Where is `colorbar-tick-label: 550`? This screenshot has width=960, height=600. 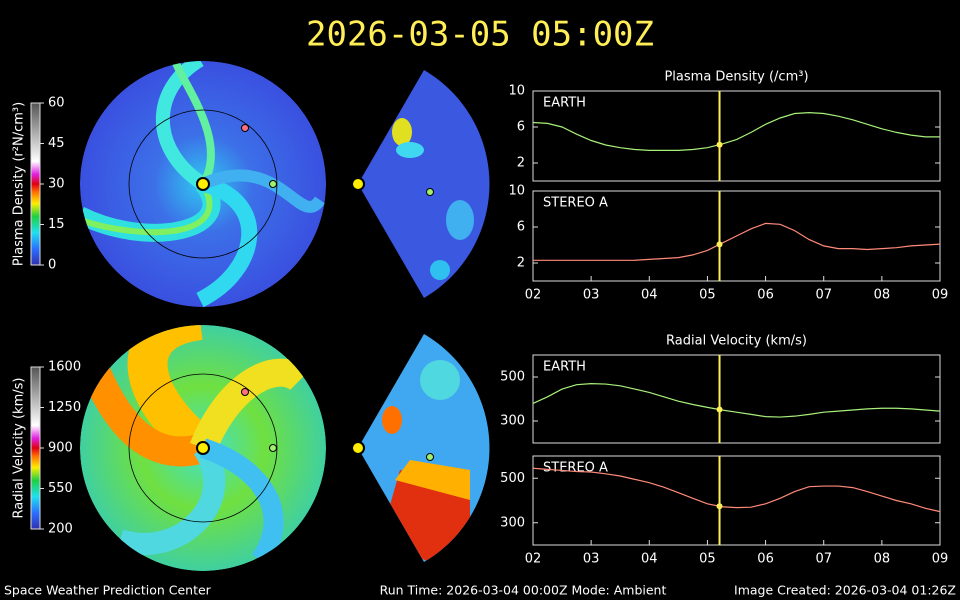 colorbar-tick-label: 550 is located at coordinates (60, 488).